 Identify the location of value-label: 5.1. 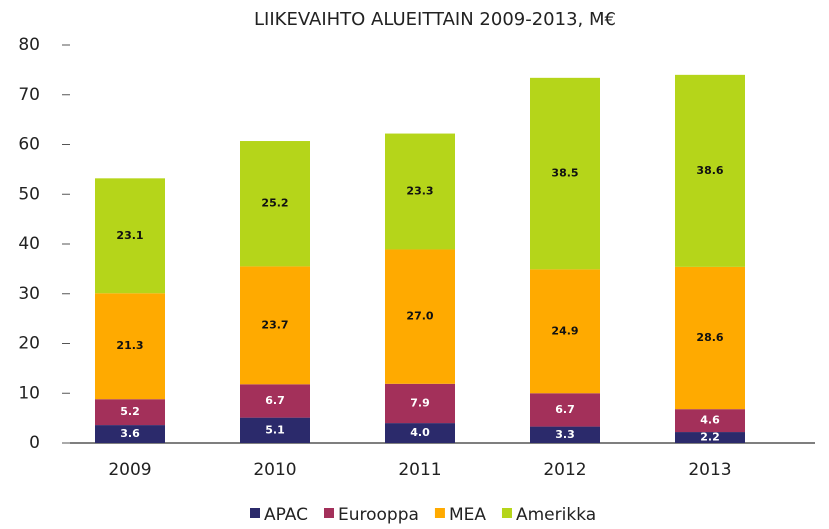
(275, 429).